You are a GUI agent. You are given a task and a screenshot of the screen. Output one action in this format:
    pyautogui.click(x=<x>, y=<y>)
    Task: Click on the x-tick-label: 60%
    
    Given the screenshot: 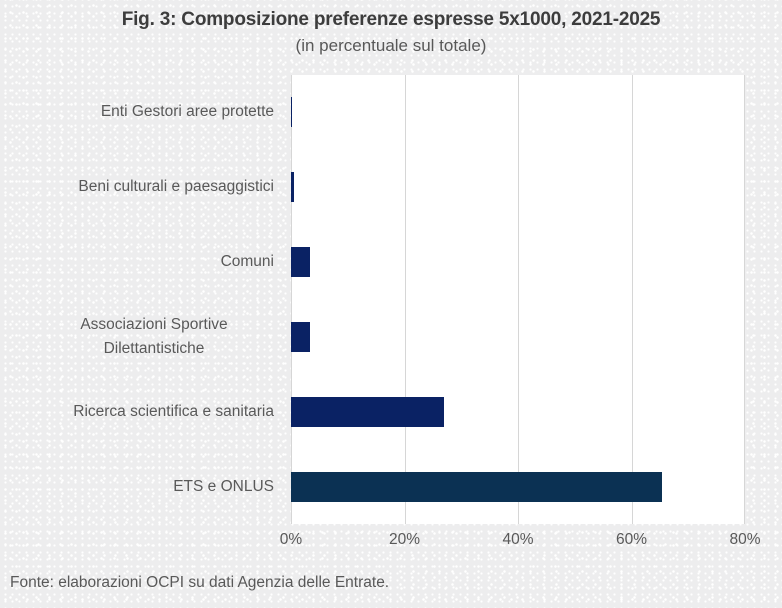 What is the action you would take?
    pyautogui.click(x=631, y=539)
    